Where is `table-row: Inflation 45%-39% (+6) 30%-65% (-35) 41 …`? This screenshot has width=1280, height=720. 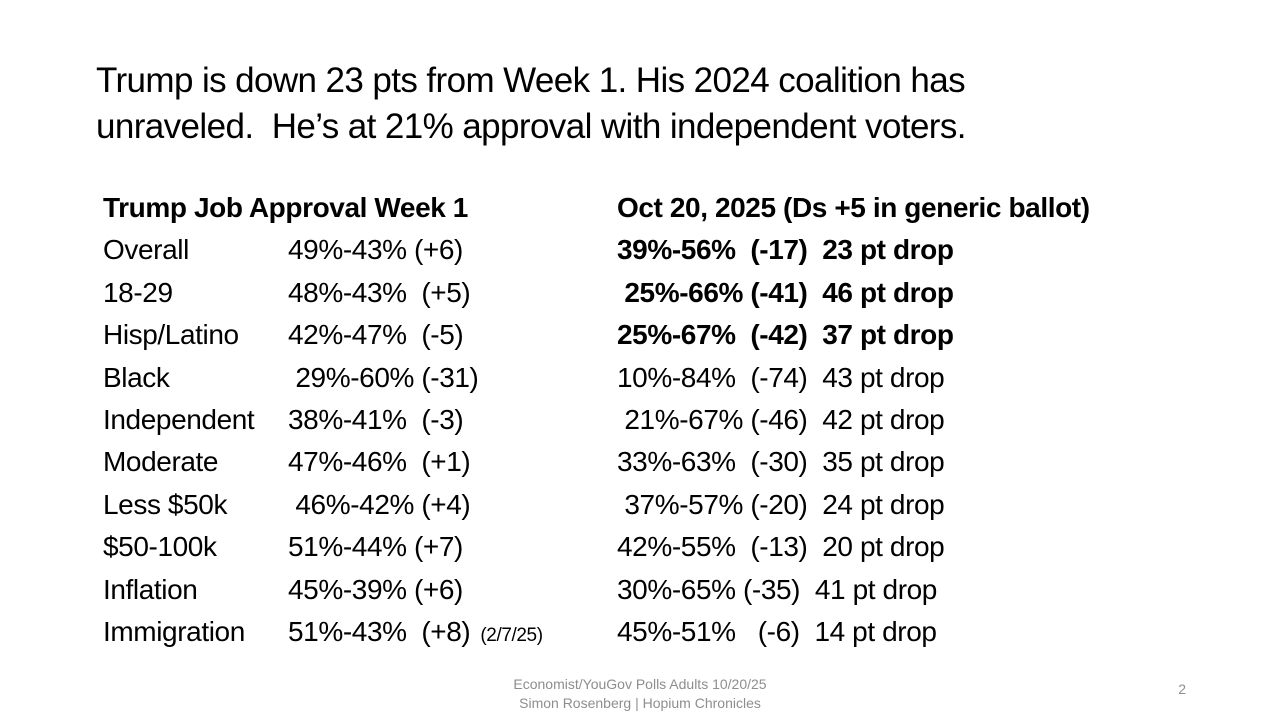 table-row: Inflation 45%-39% (+6) 30%-65% (-35) 41 … is located at coordinates (653, 590).